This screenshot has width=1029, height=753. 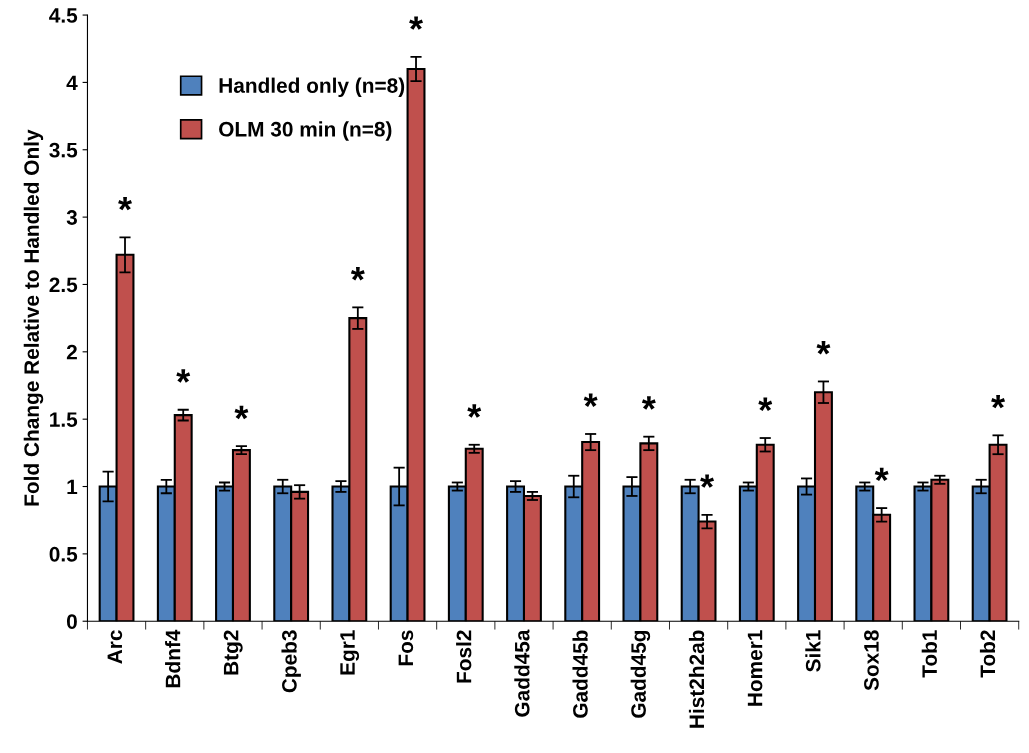 What do you see at coordinates (64, 419) in the screenshot?
I see `y-tick-label: 1.5` at bounding box center [64, 419].